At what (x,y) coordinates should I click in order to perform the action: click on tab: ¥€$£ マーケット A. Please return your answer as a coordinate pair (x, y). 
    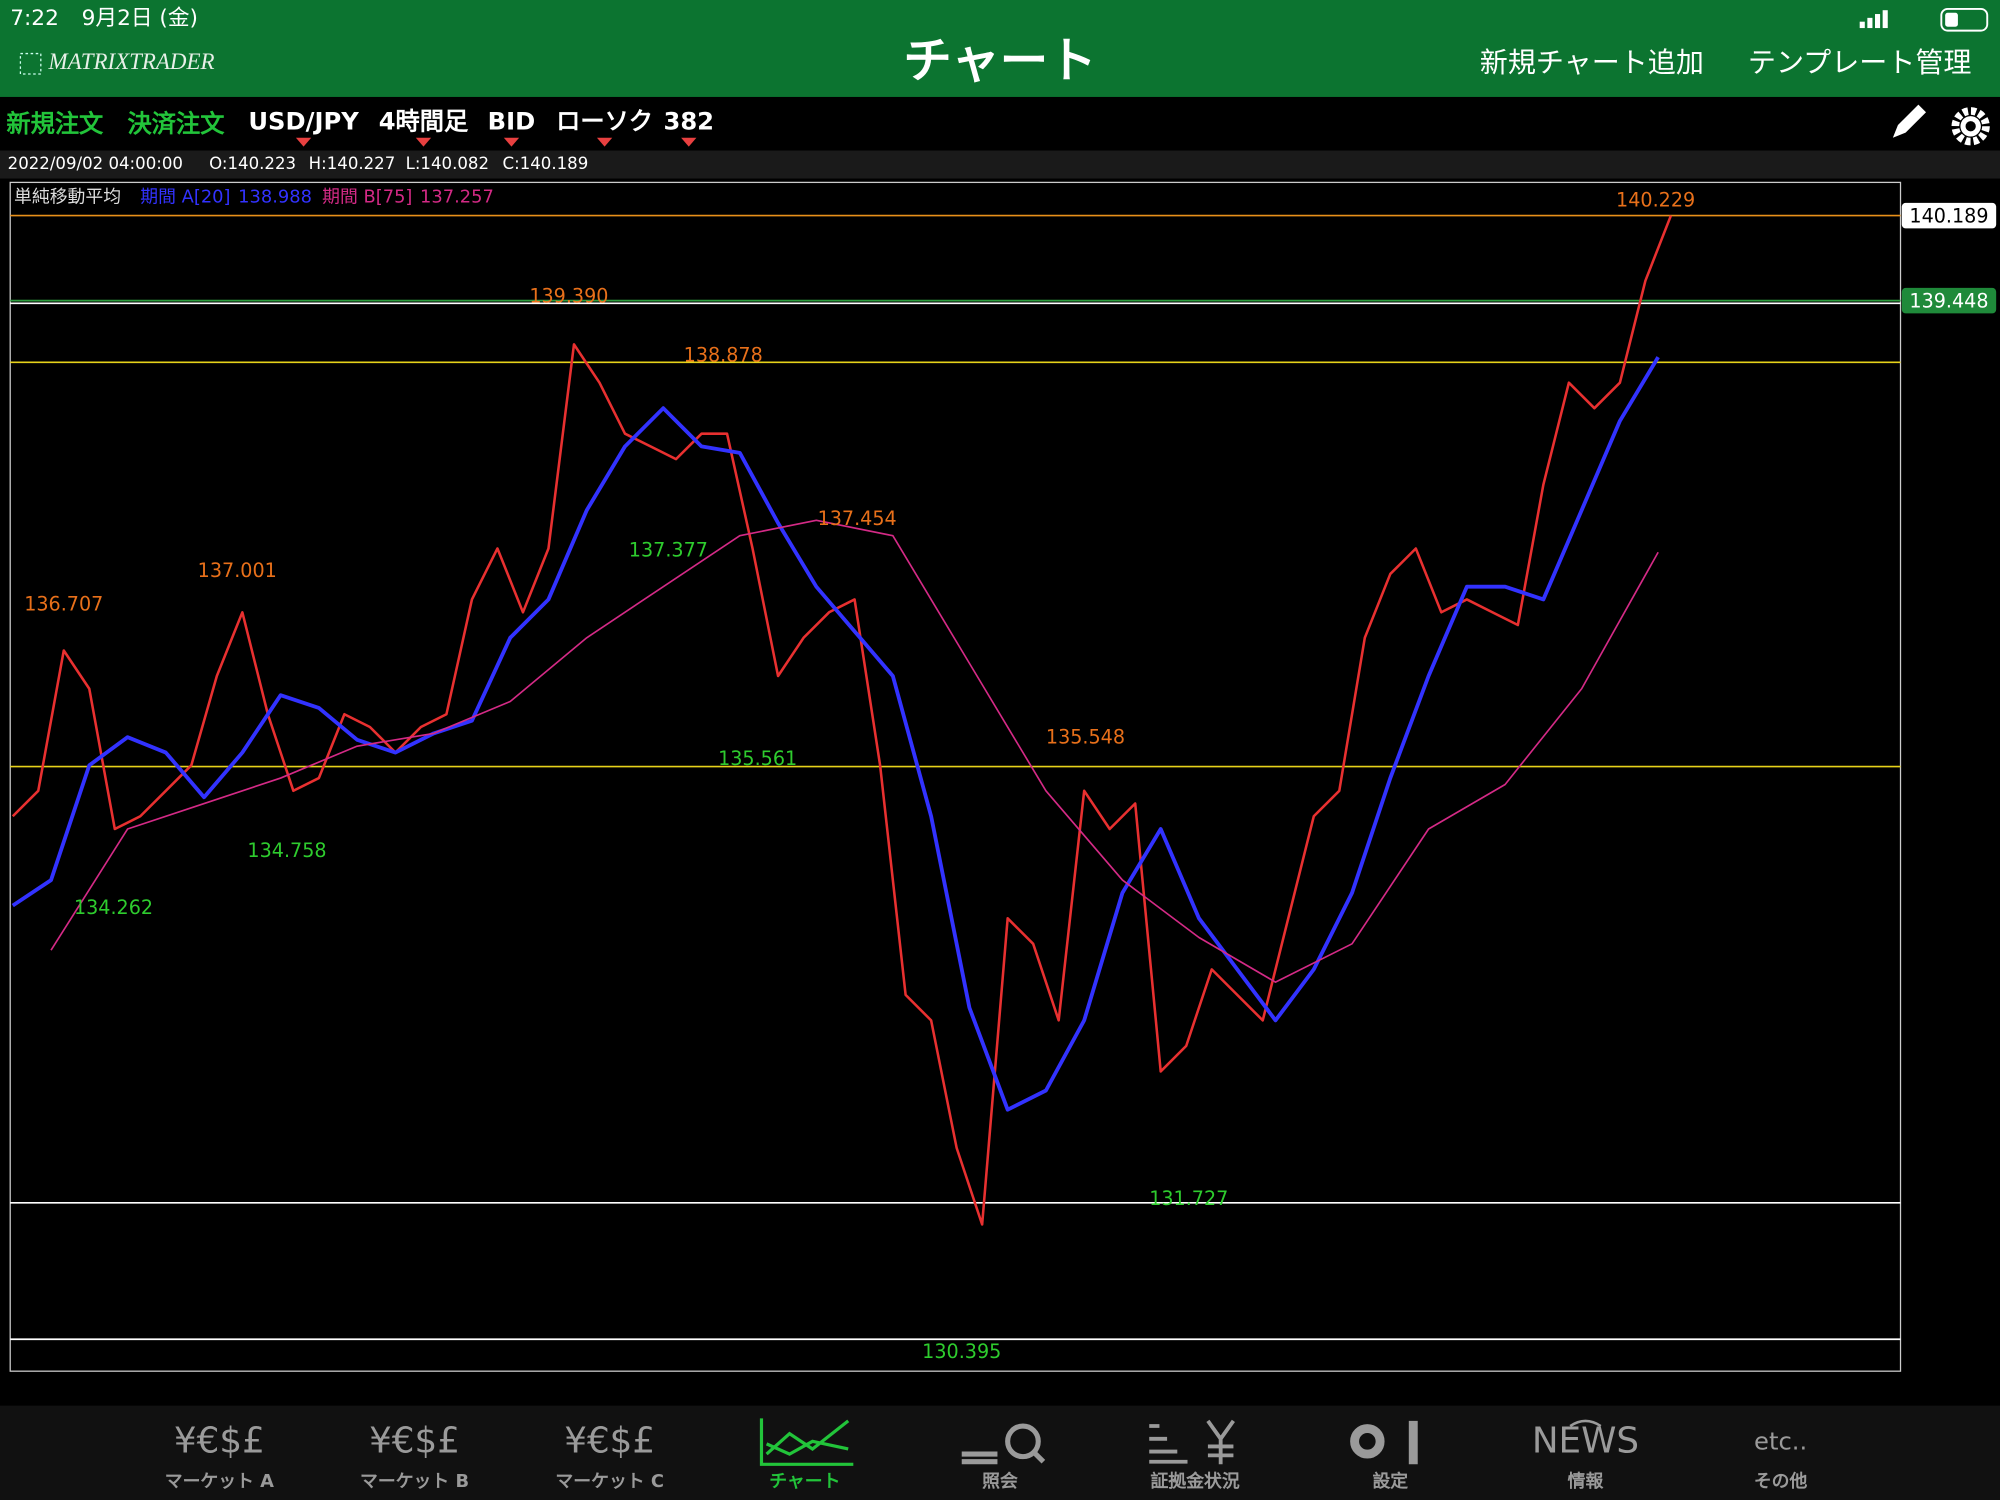
    Looking at the image, I should click on (219, 1457).